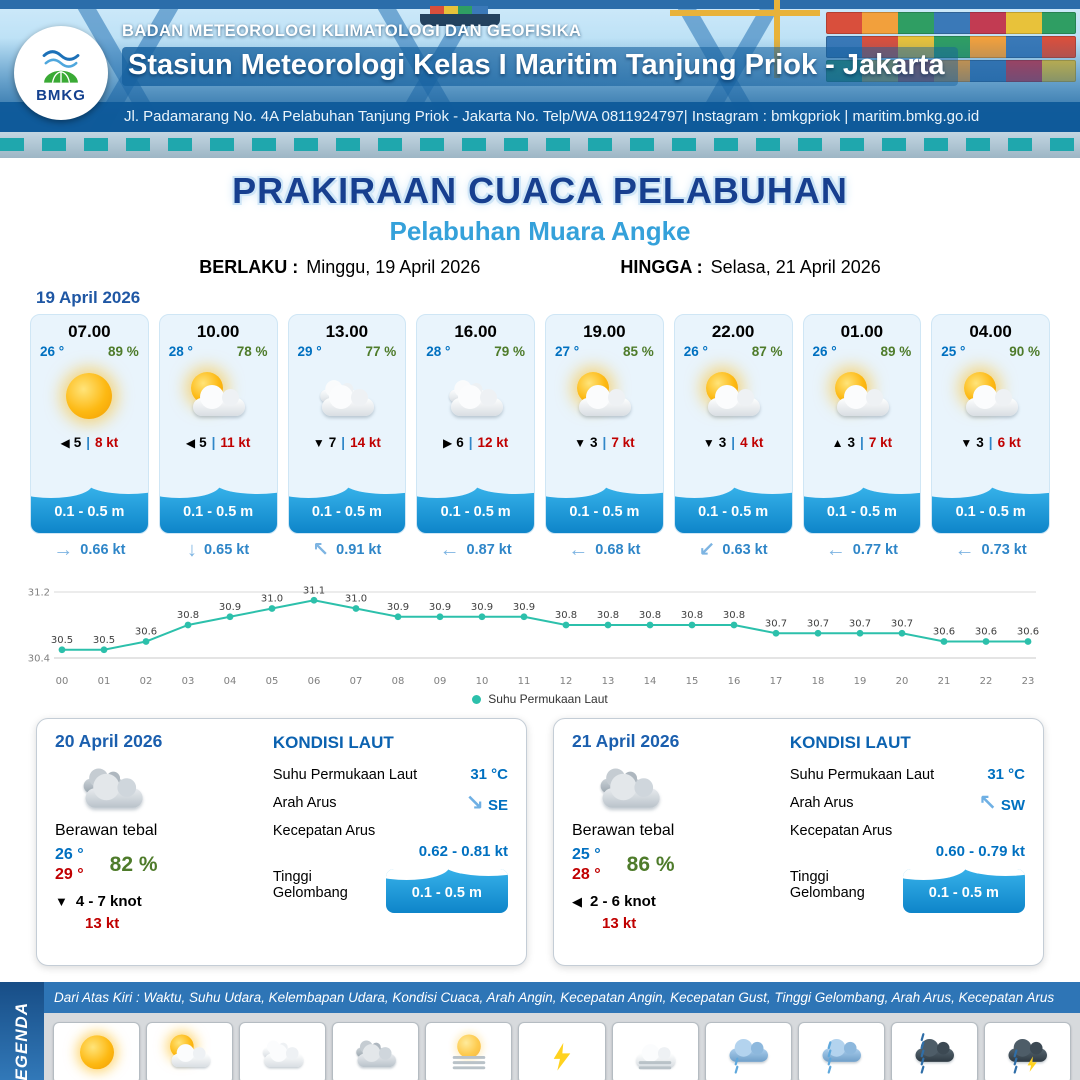 This screenshot has height=1080, width=1080. What do you see at coordinates (953, 351) in the screenshot?
I see `air-temperature: 25 °` at bounding box center [953, 351].